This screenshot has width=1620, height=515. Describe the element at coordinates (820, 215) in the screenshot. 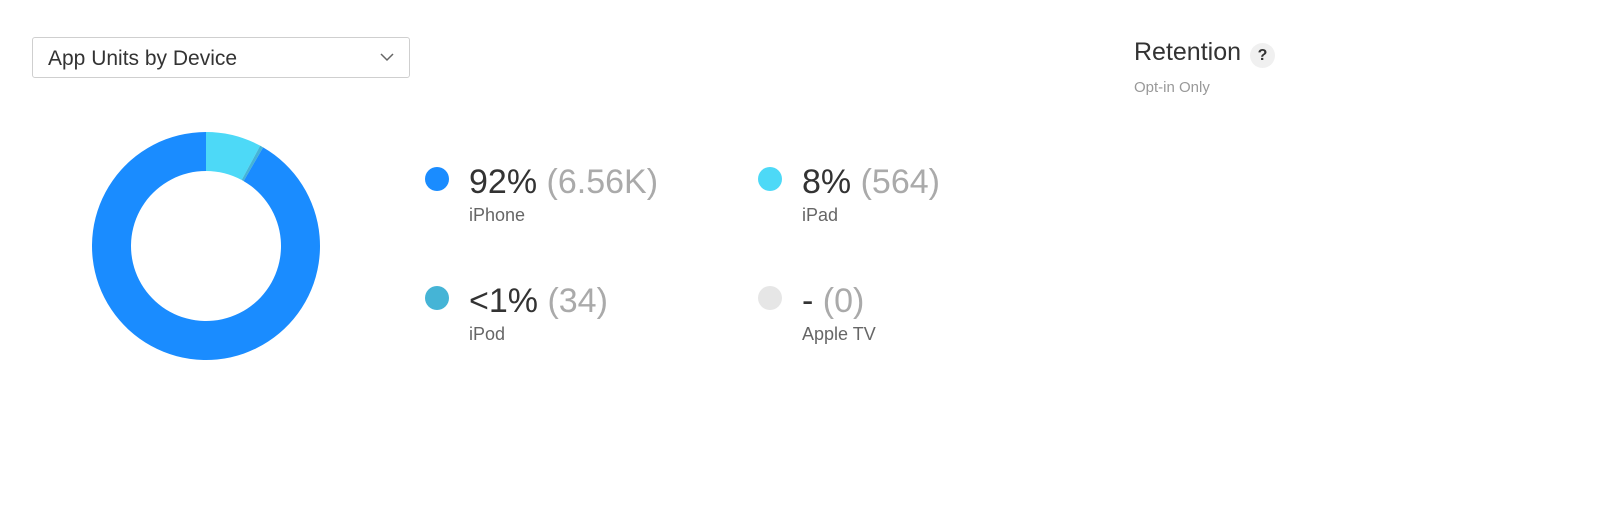

I see `legend-label: iPad` at that location.